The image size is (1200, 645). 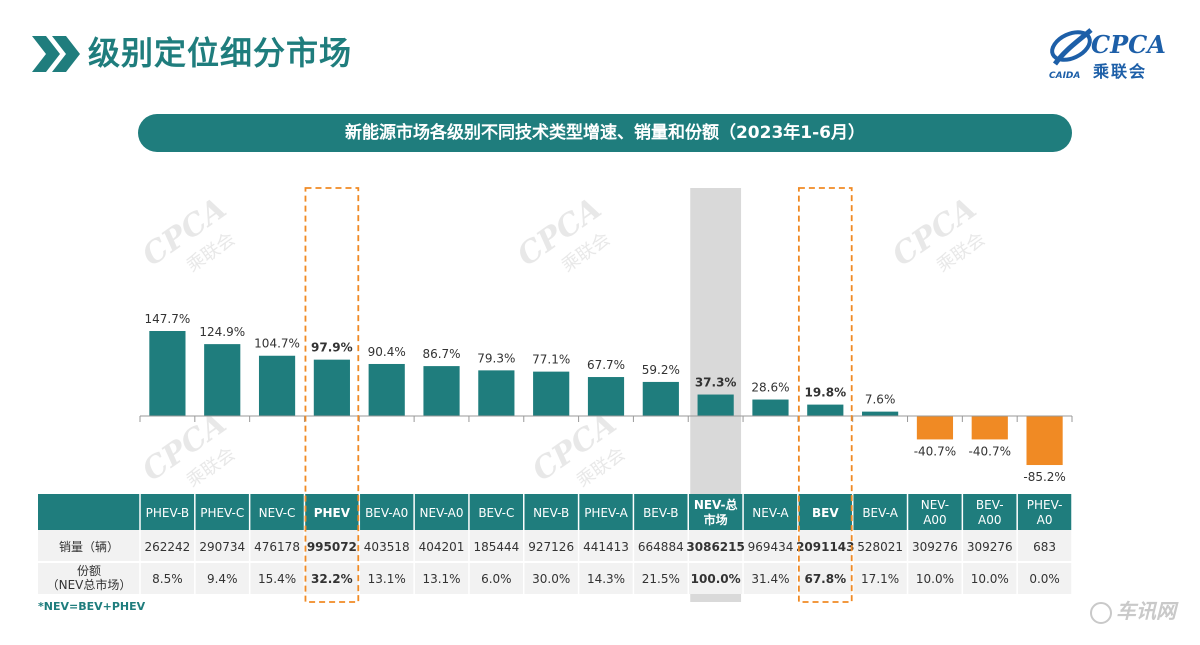 What do you see at coordinates (880, 400) in the screenshot?
I see `data-label: 7.6%` at bounding box center [880, 400].